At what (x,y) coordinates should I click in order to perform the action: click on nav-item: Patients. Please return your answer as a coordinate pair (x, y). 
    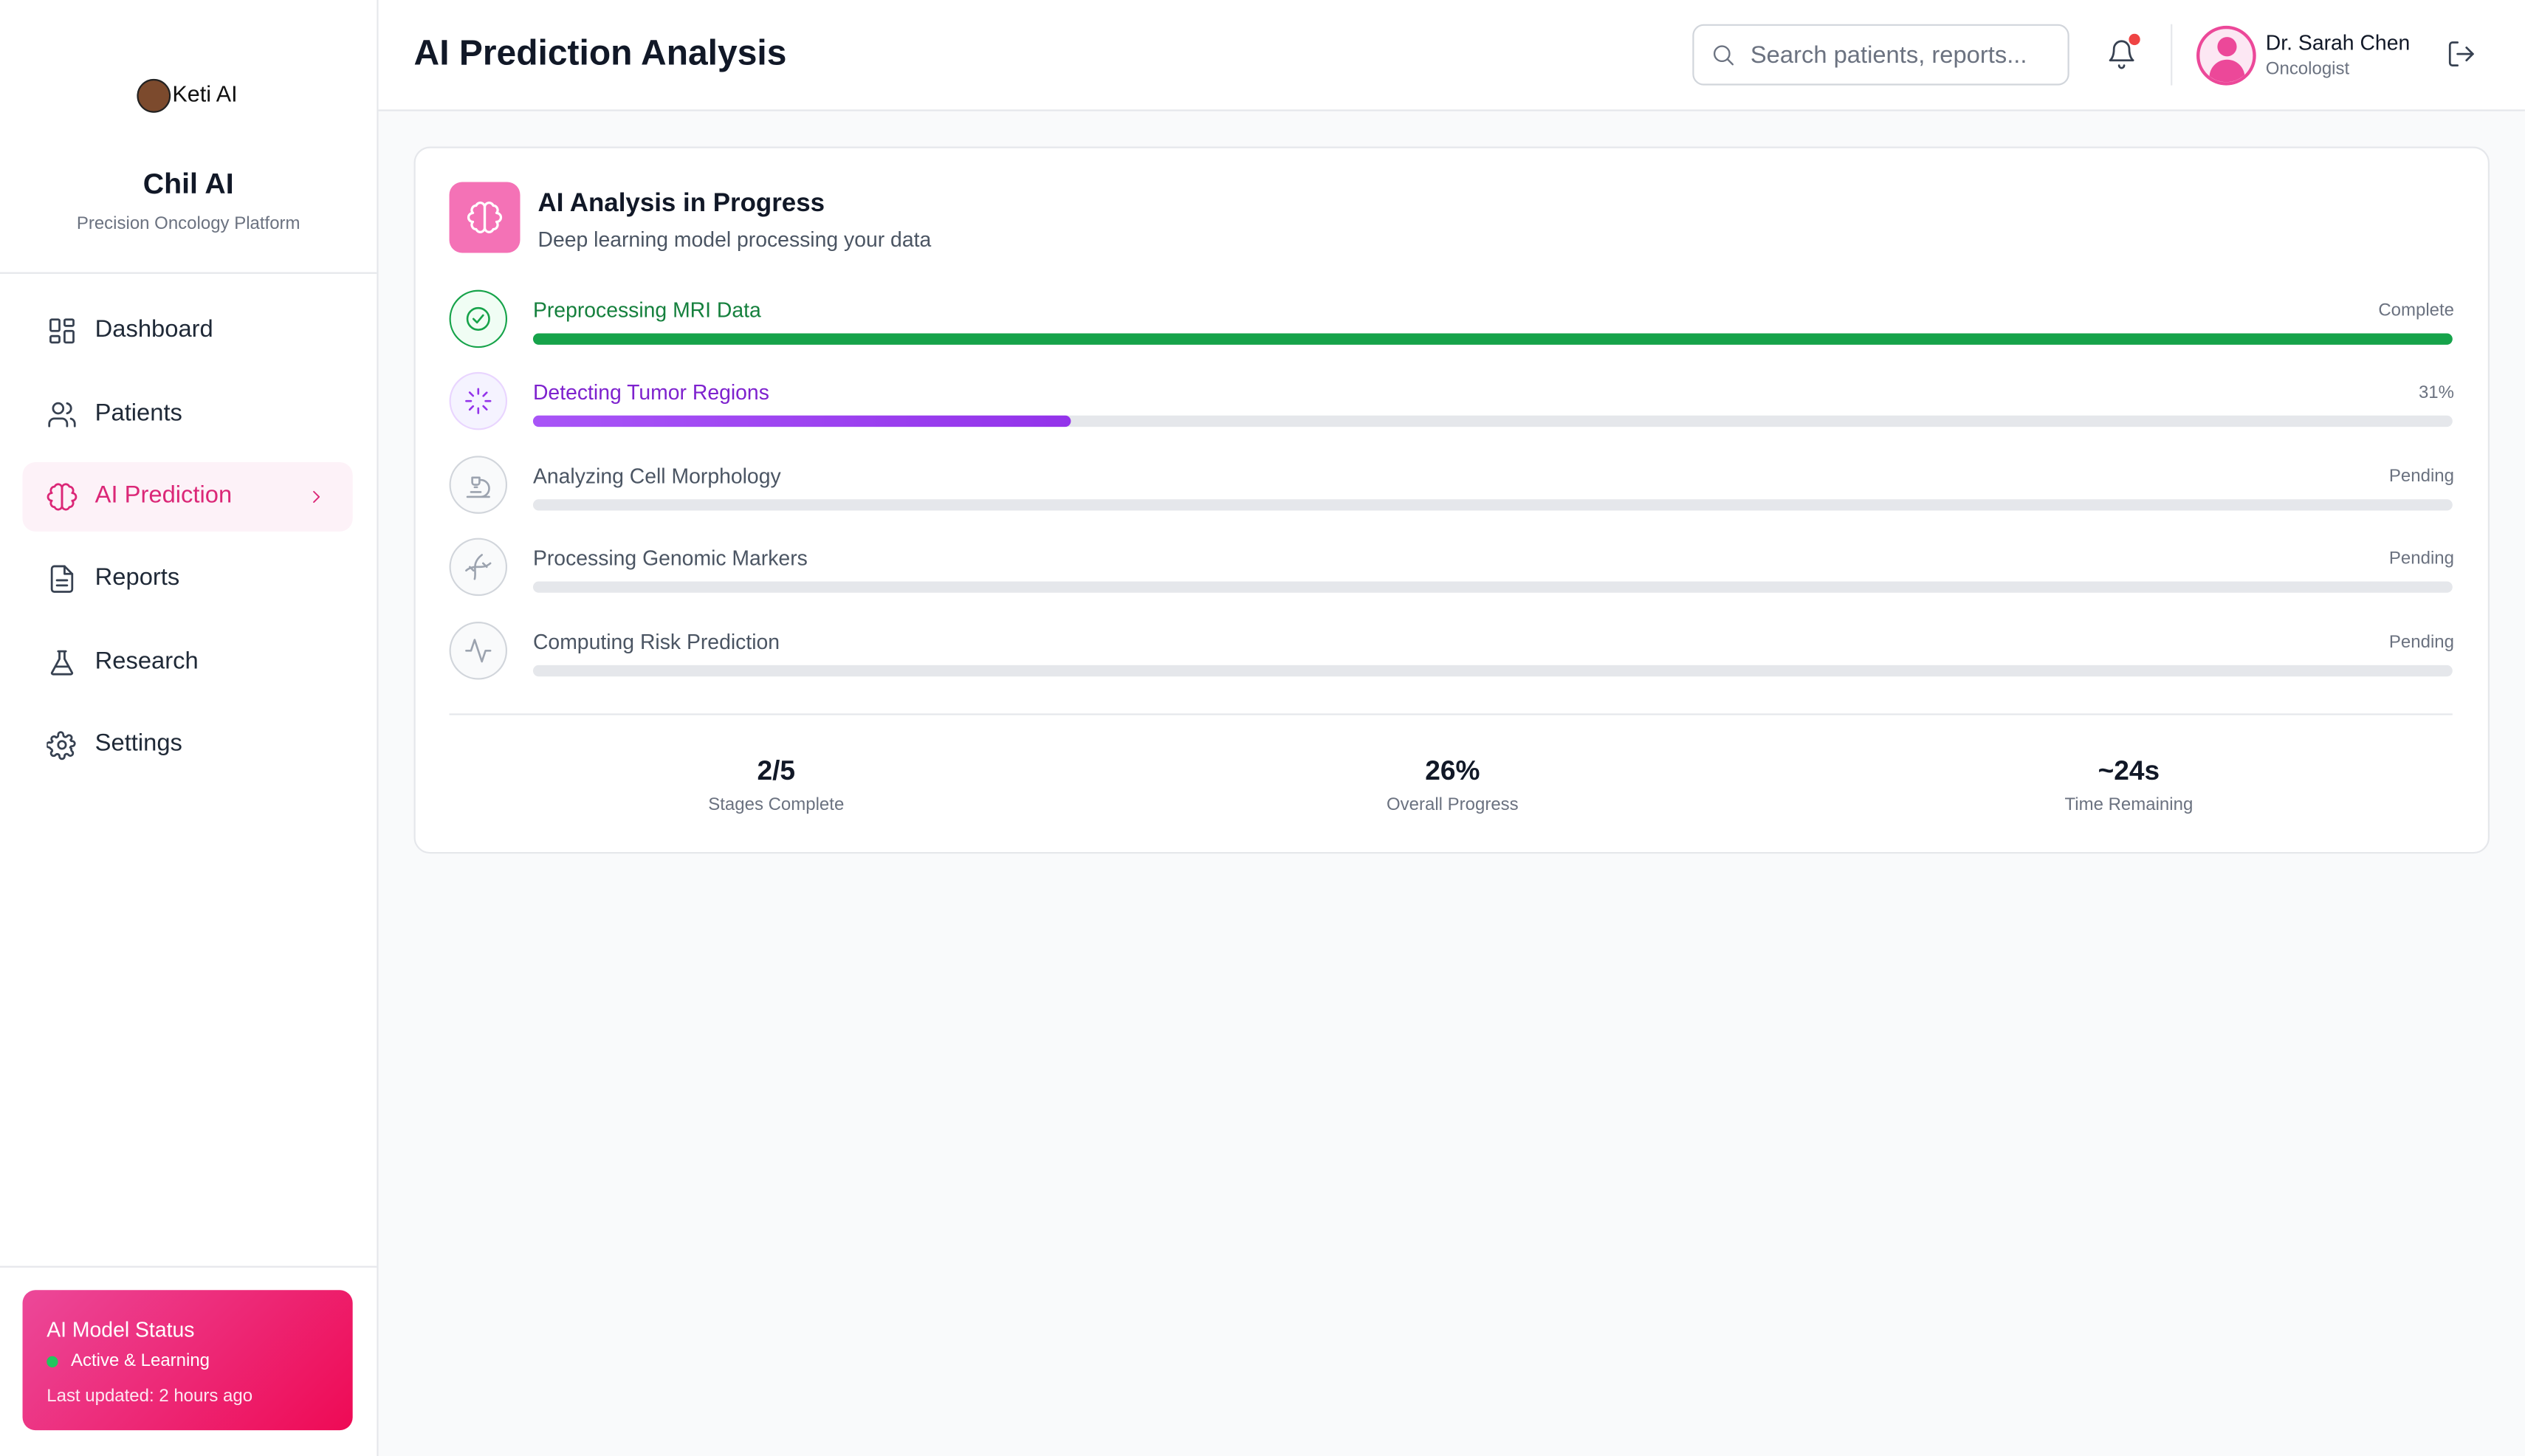
    Looking at the image, I should click on (188, 415).